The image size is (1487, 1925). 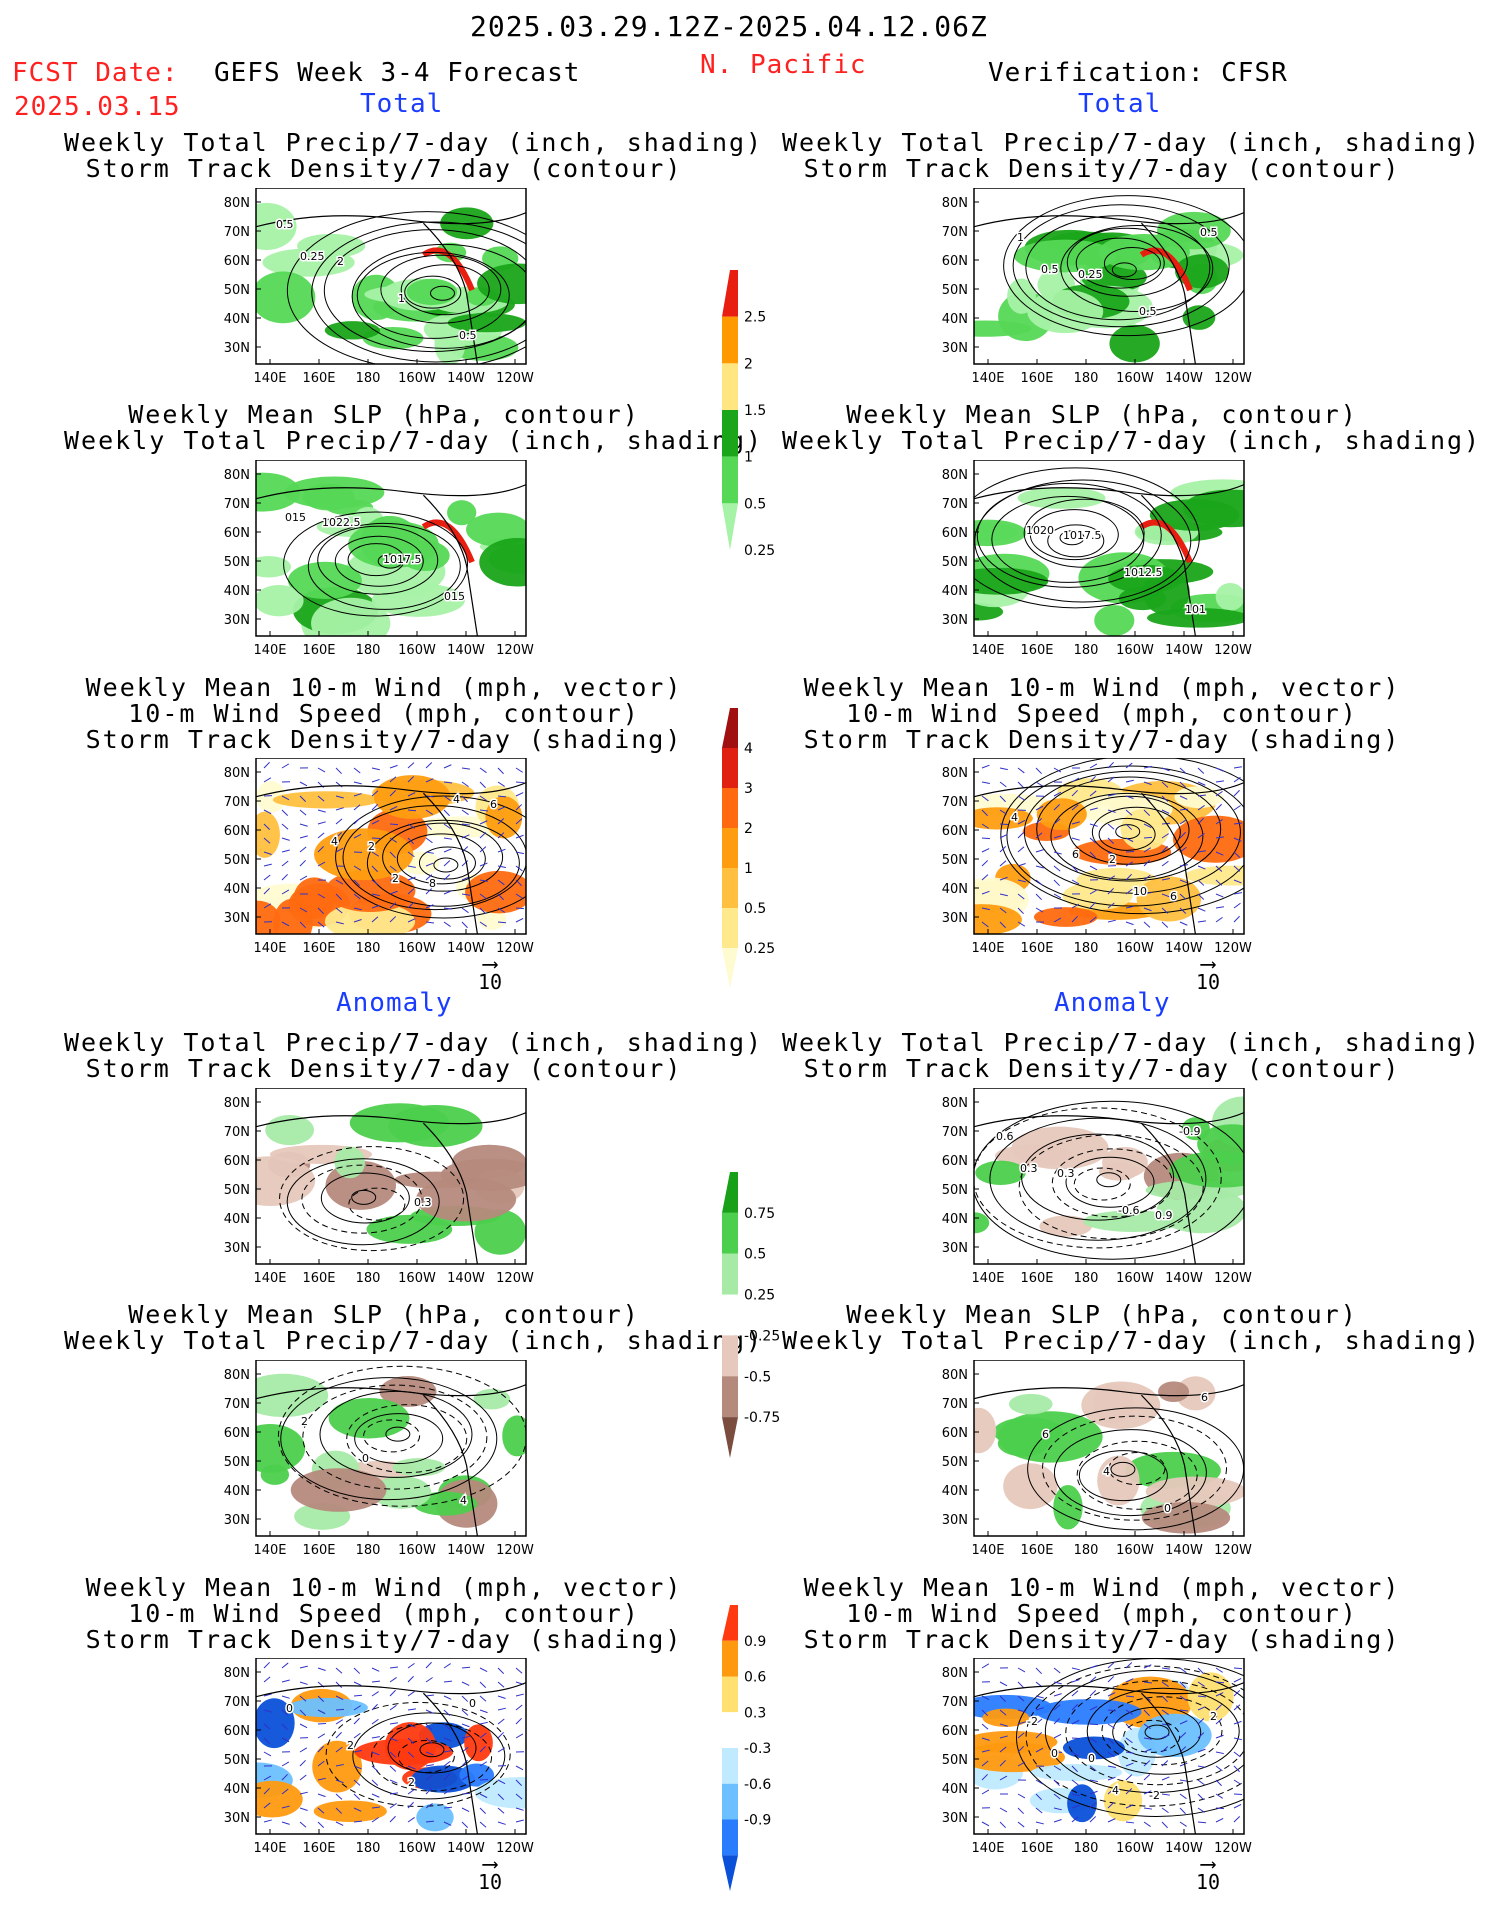 I want to click on p8-shade-region, so click(x=1206, y=1169).